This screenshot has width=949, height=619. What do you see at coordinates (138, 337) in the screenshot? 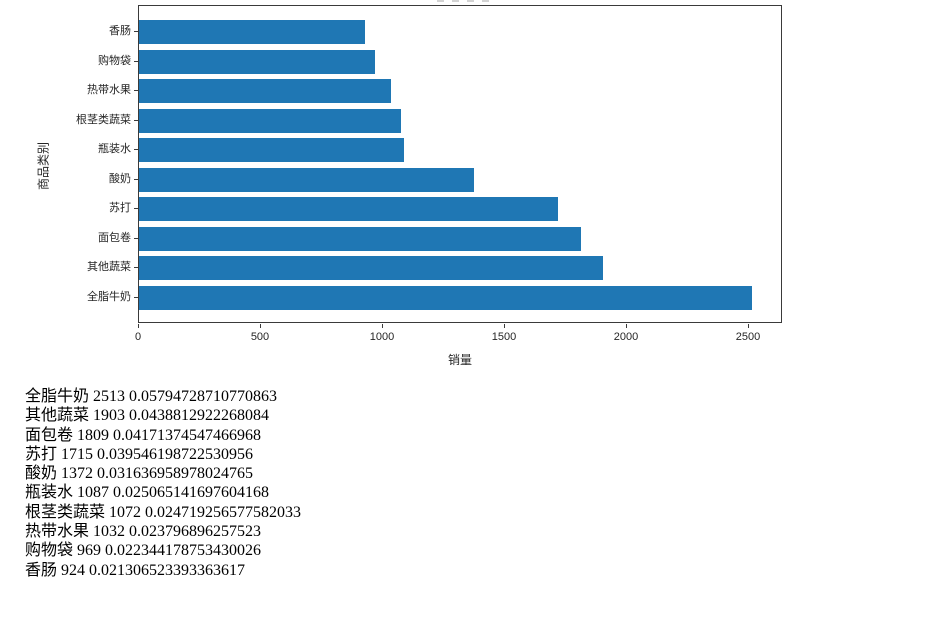
I see `x-tick-label: 0` at bounding box center [138, 337].